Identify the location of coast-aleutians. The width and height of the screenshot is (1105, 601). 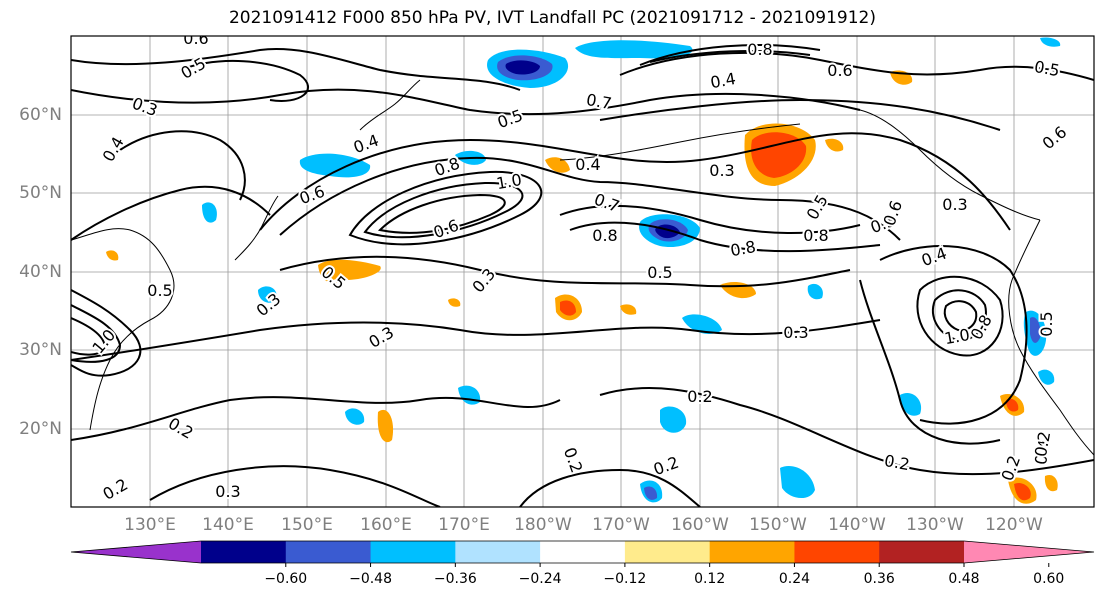
(680, 142).